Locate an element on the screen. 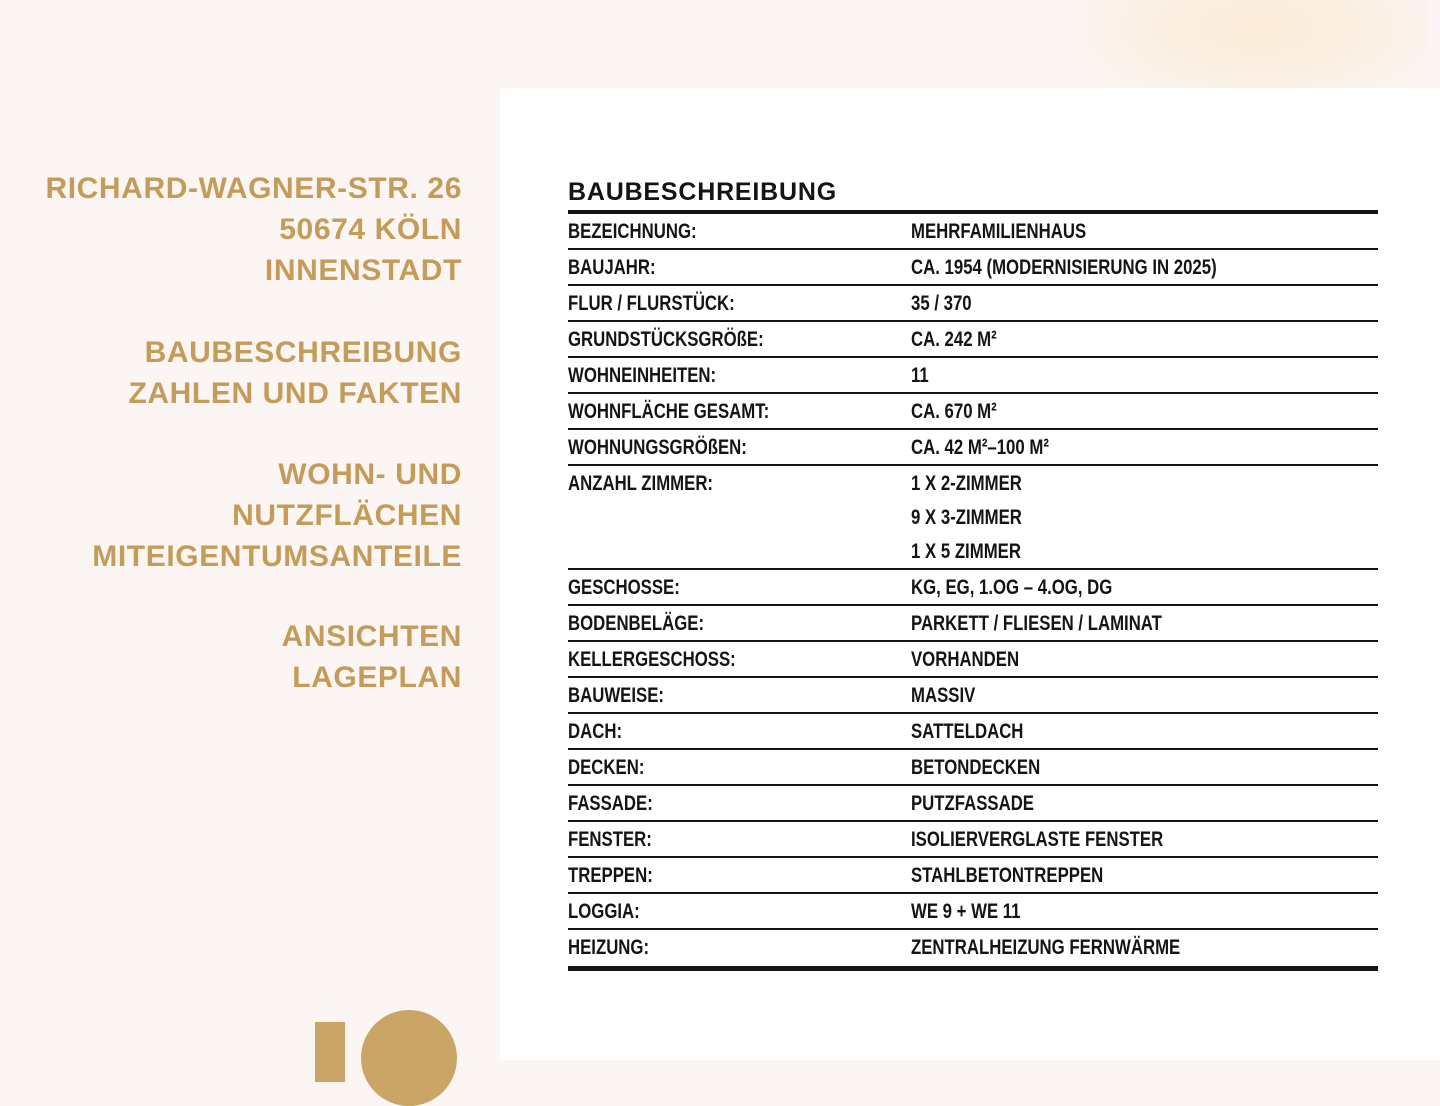  table-row: KELLERGESCHOSS: VORHANDEN is located at coordinates (973, 660).